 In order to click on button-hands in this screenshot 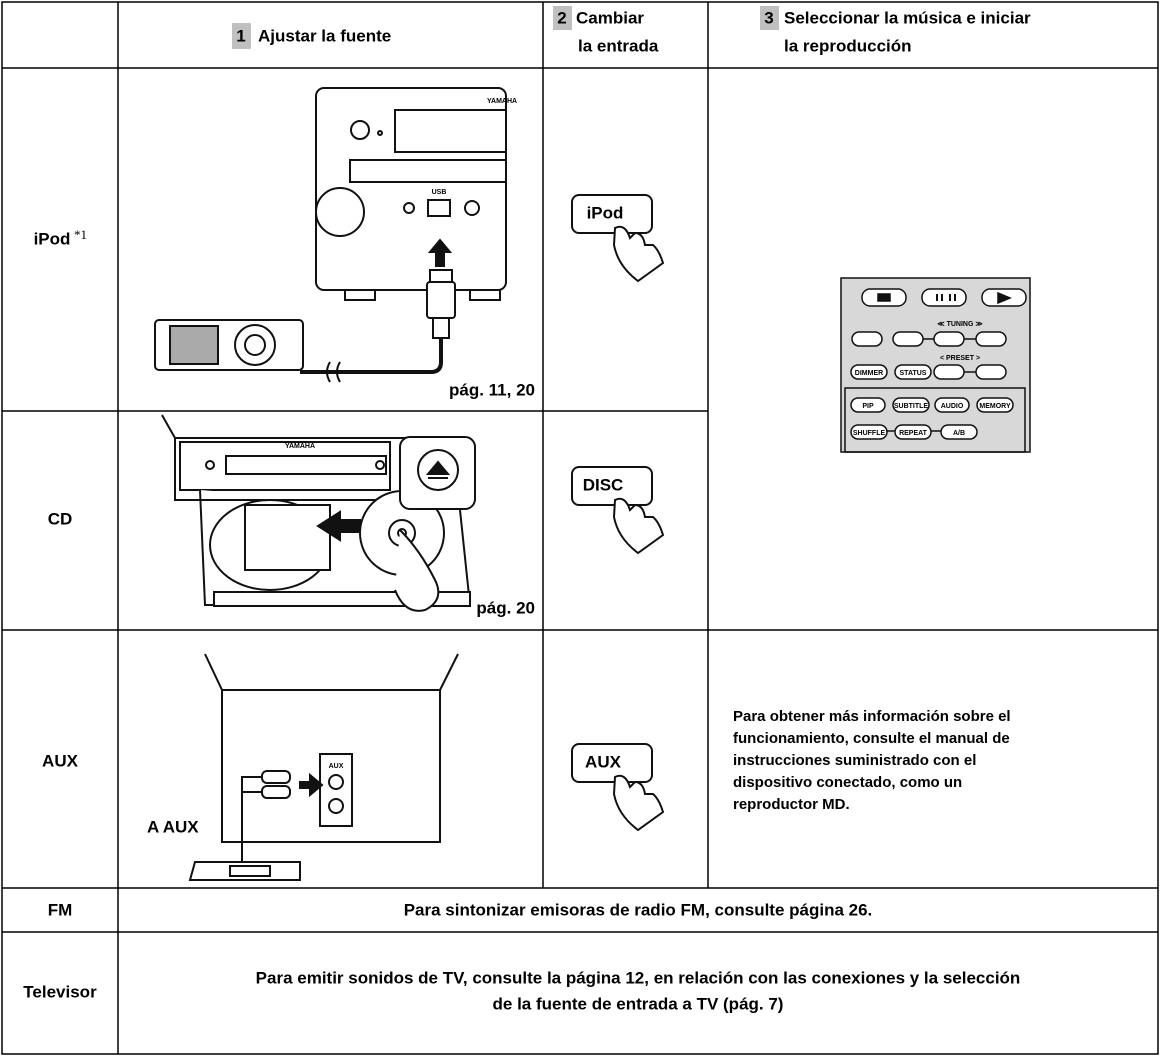, I will do `click(618, 513)`.